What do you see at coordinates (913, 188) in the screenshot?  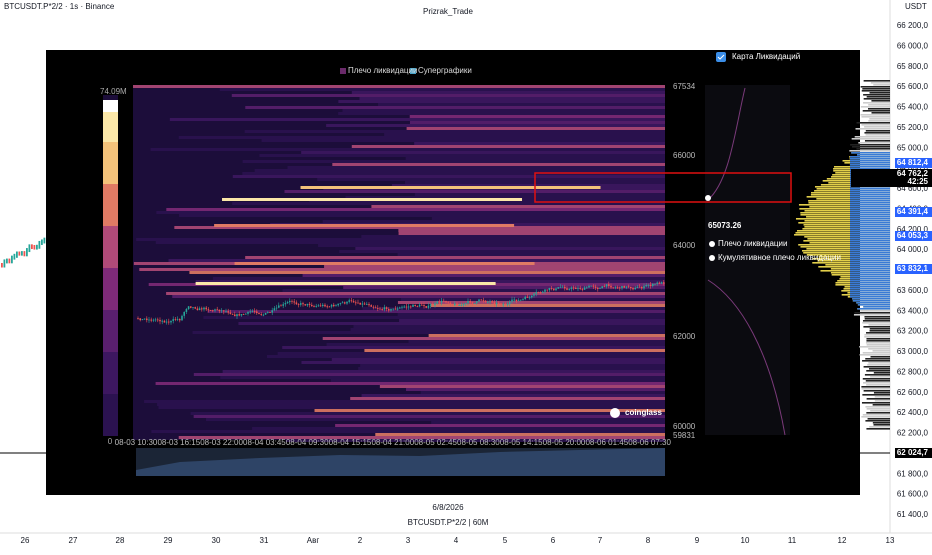 I see `price-tick: 64 600,0` at bounding box center [913, 188].